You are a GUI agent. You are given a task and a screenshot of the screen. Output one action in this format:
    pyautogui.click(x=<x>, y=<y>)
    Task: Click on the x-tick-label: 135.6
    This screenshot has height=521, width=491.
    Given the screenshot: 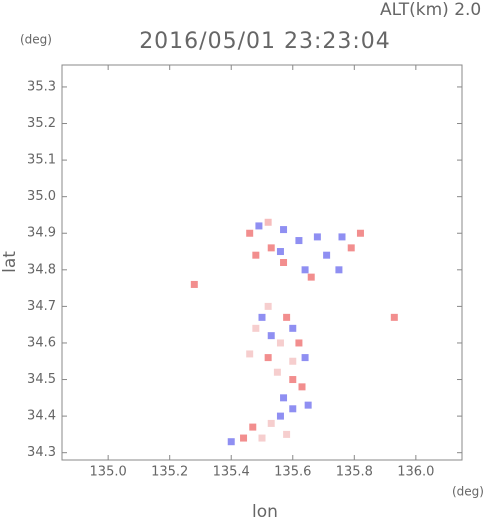 What is the action you would take?
    pyautogui.click(x=292, y=472)
    